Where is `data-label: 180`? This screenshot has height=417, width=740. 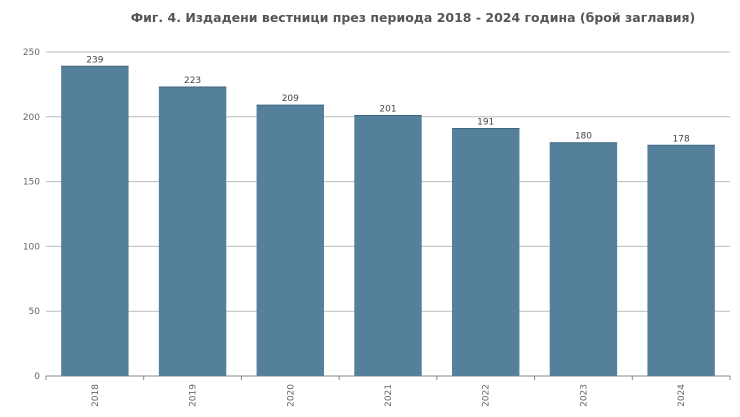
data-label: 180 is located at coordinates (583, 137).